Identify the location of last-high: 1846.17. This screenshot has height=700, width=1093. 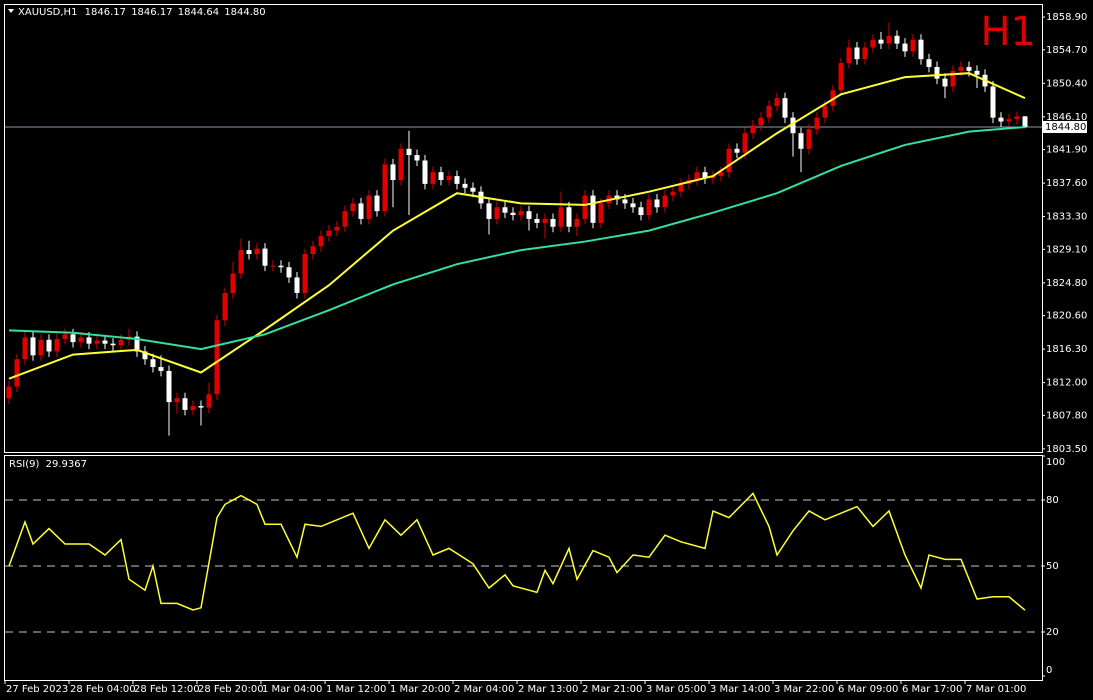
(151, 12).